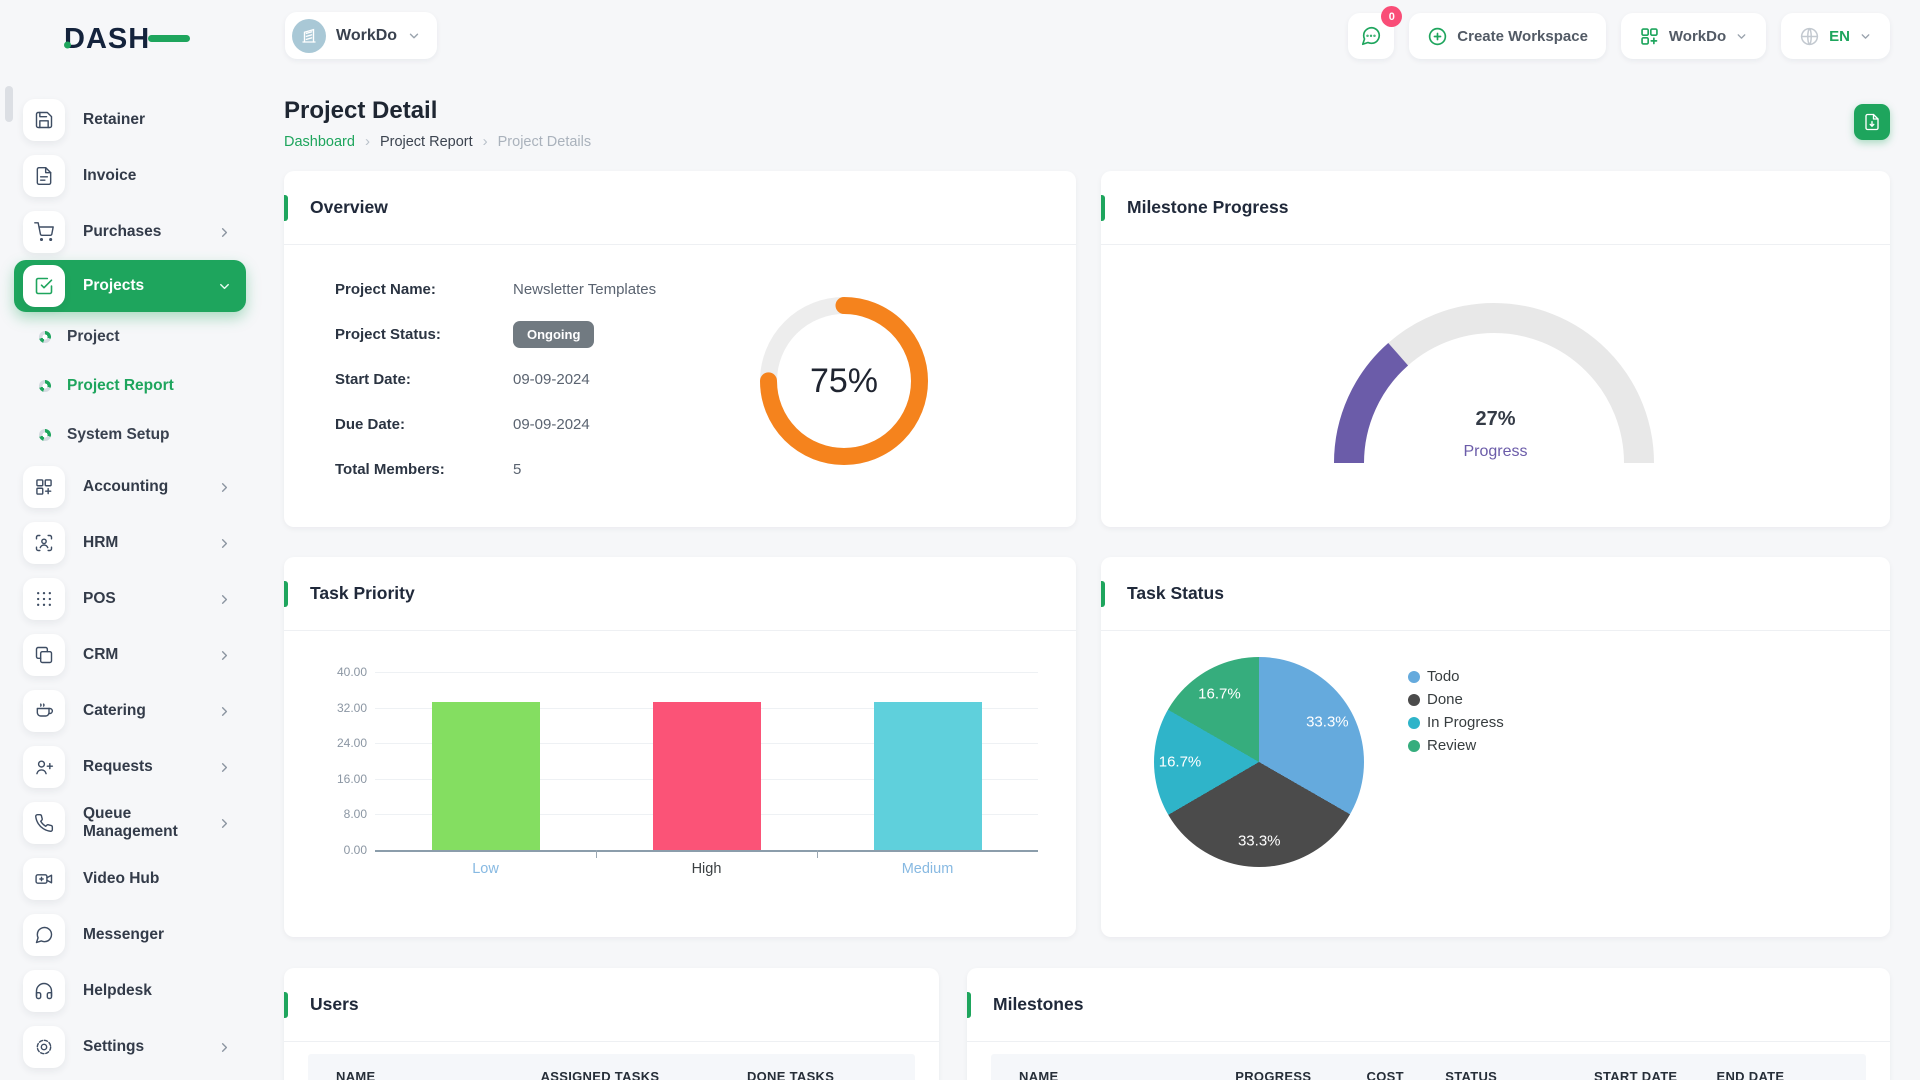  What do you see at coordinates (362, 593) in the screenshot?
I see `card-title: Task Priority` at bounding box center [362, 593].